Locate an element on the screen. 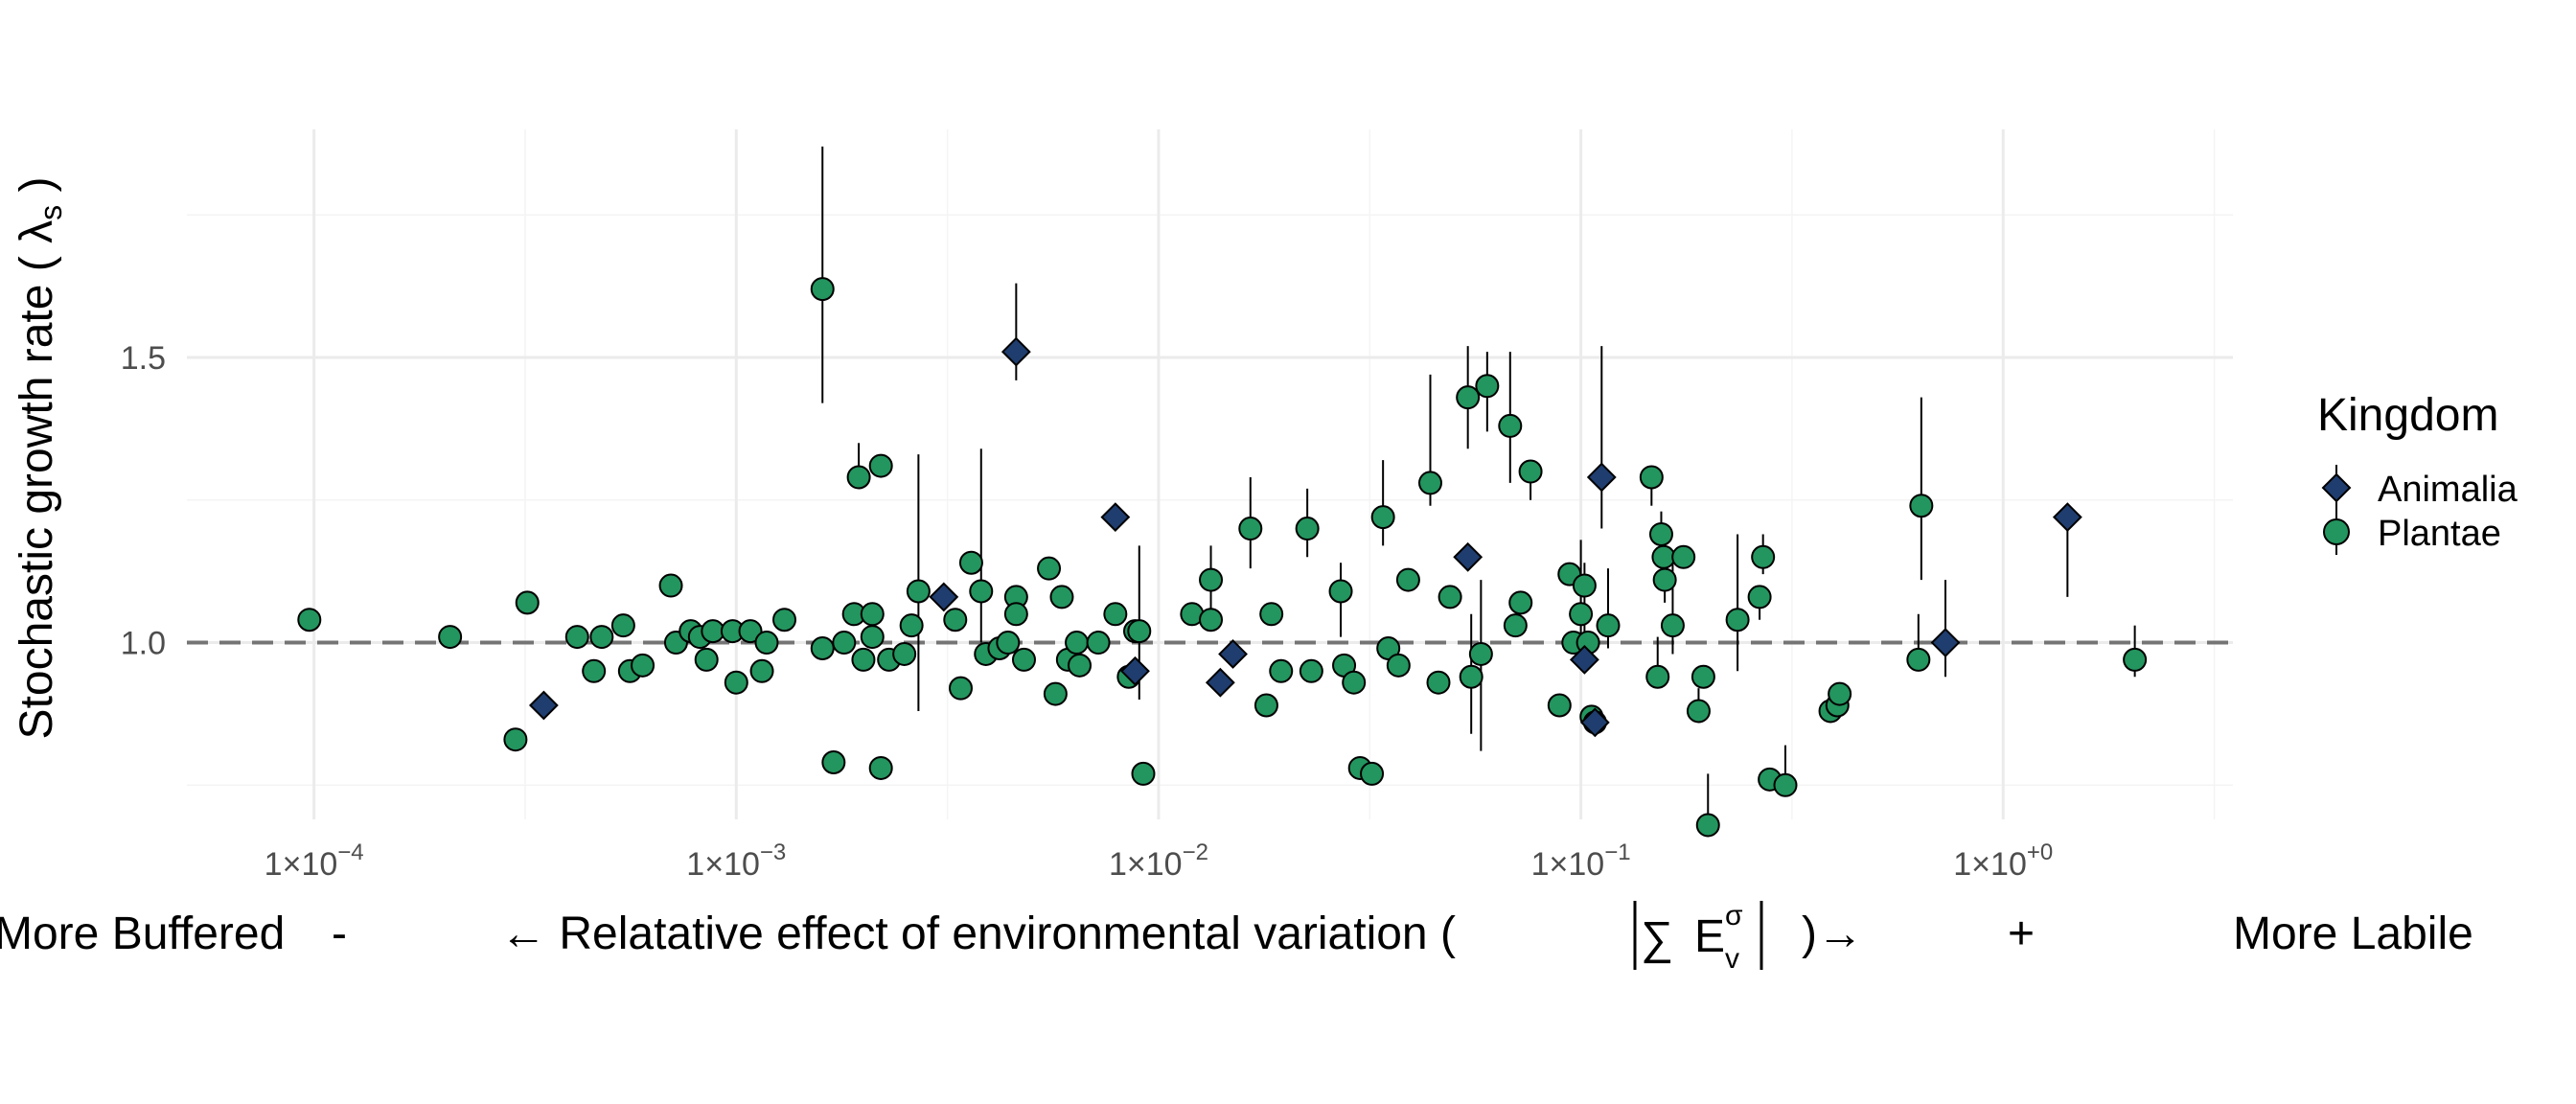  legend-label-plantae: Plantae is located at coordinates (2439, 534).